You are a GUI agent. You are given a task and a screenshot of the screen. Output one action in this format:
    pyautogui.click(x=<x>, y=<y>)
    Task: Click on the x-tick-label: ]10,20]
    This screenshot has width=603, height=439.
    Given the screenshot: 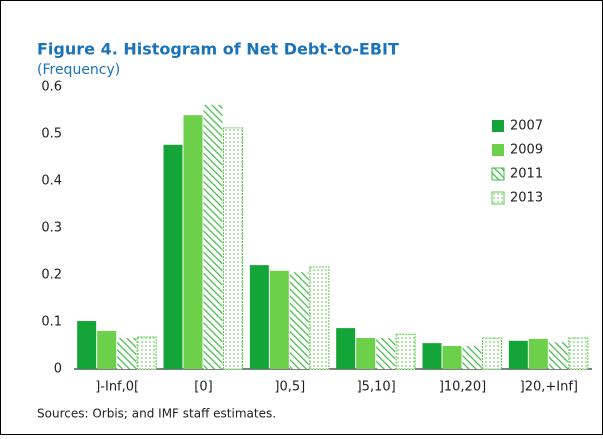 What is the action you would take?
    pyautogui.click(x=462, y=387)
    